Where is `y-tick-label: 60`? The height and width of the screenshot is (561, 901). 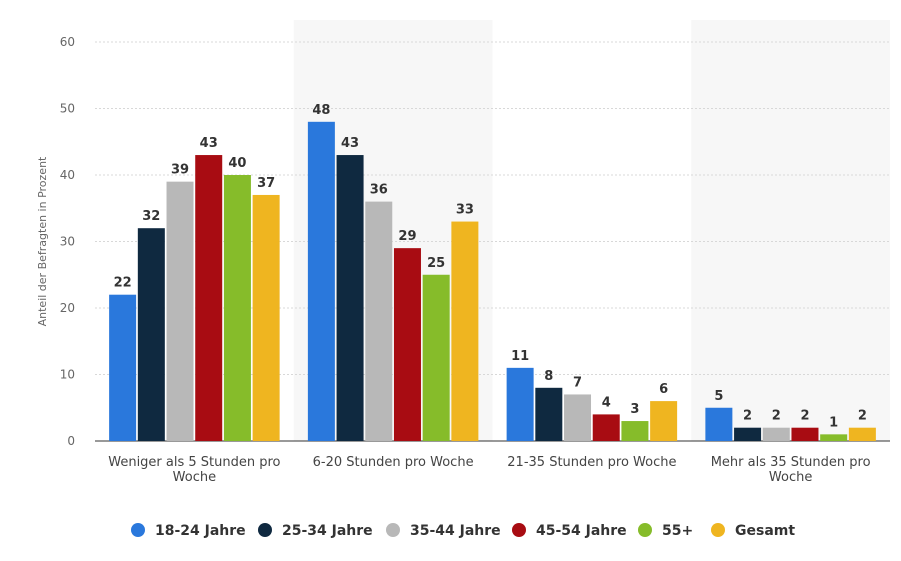
y-tick-label: 60 is located at coordinates (67, 42).